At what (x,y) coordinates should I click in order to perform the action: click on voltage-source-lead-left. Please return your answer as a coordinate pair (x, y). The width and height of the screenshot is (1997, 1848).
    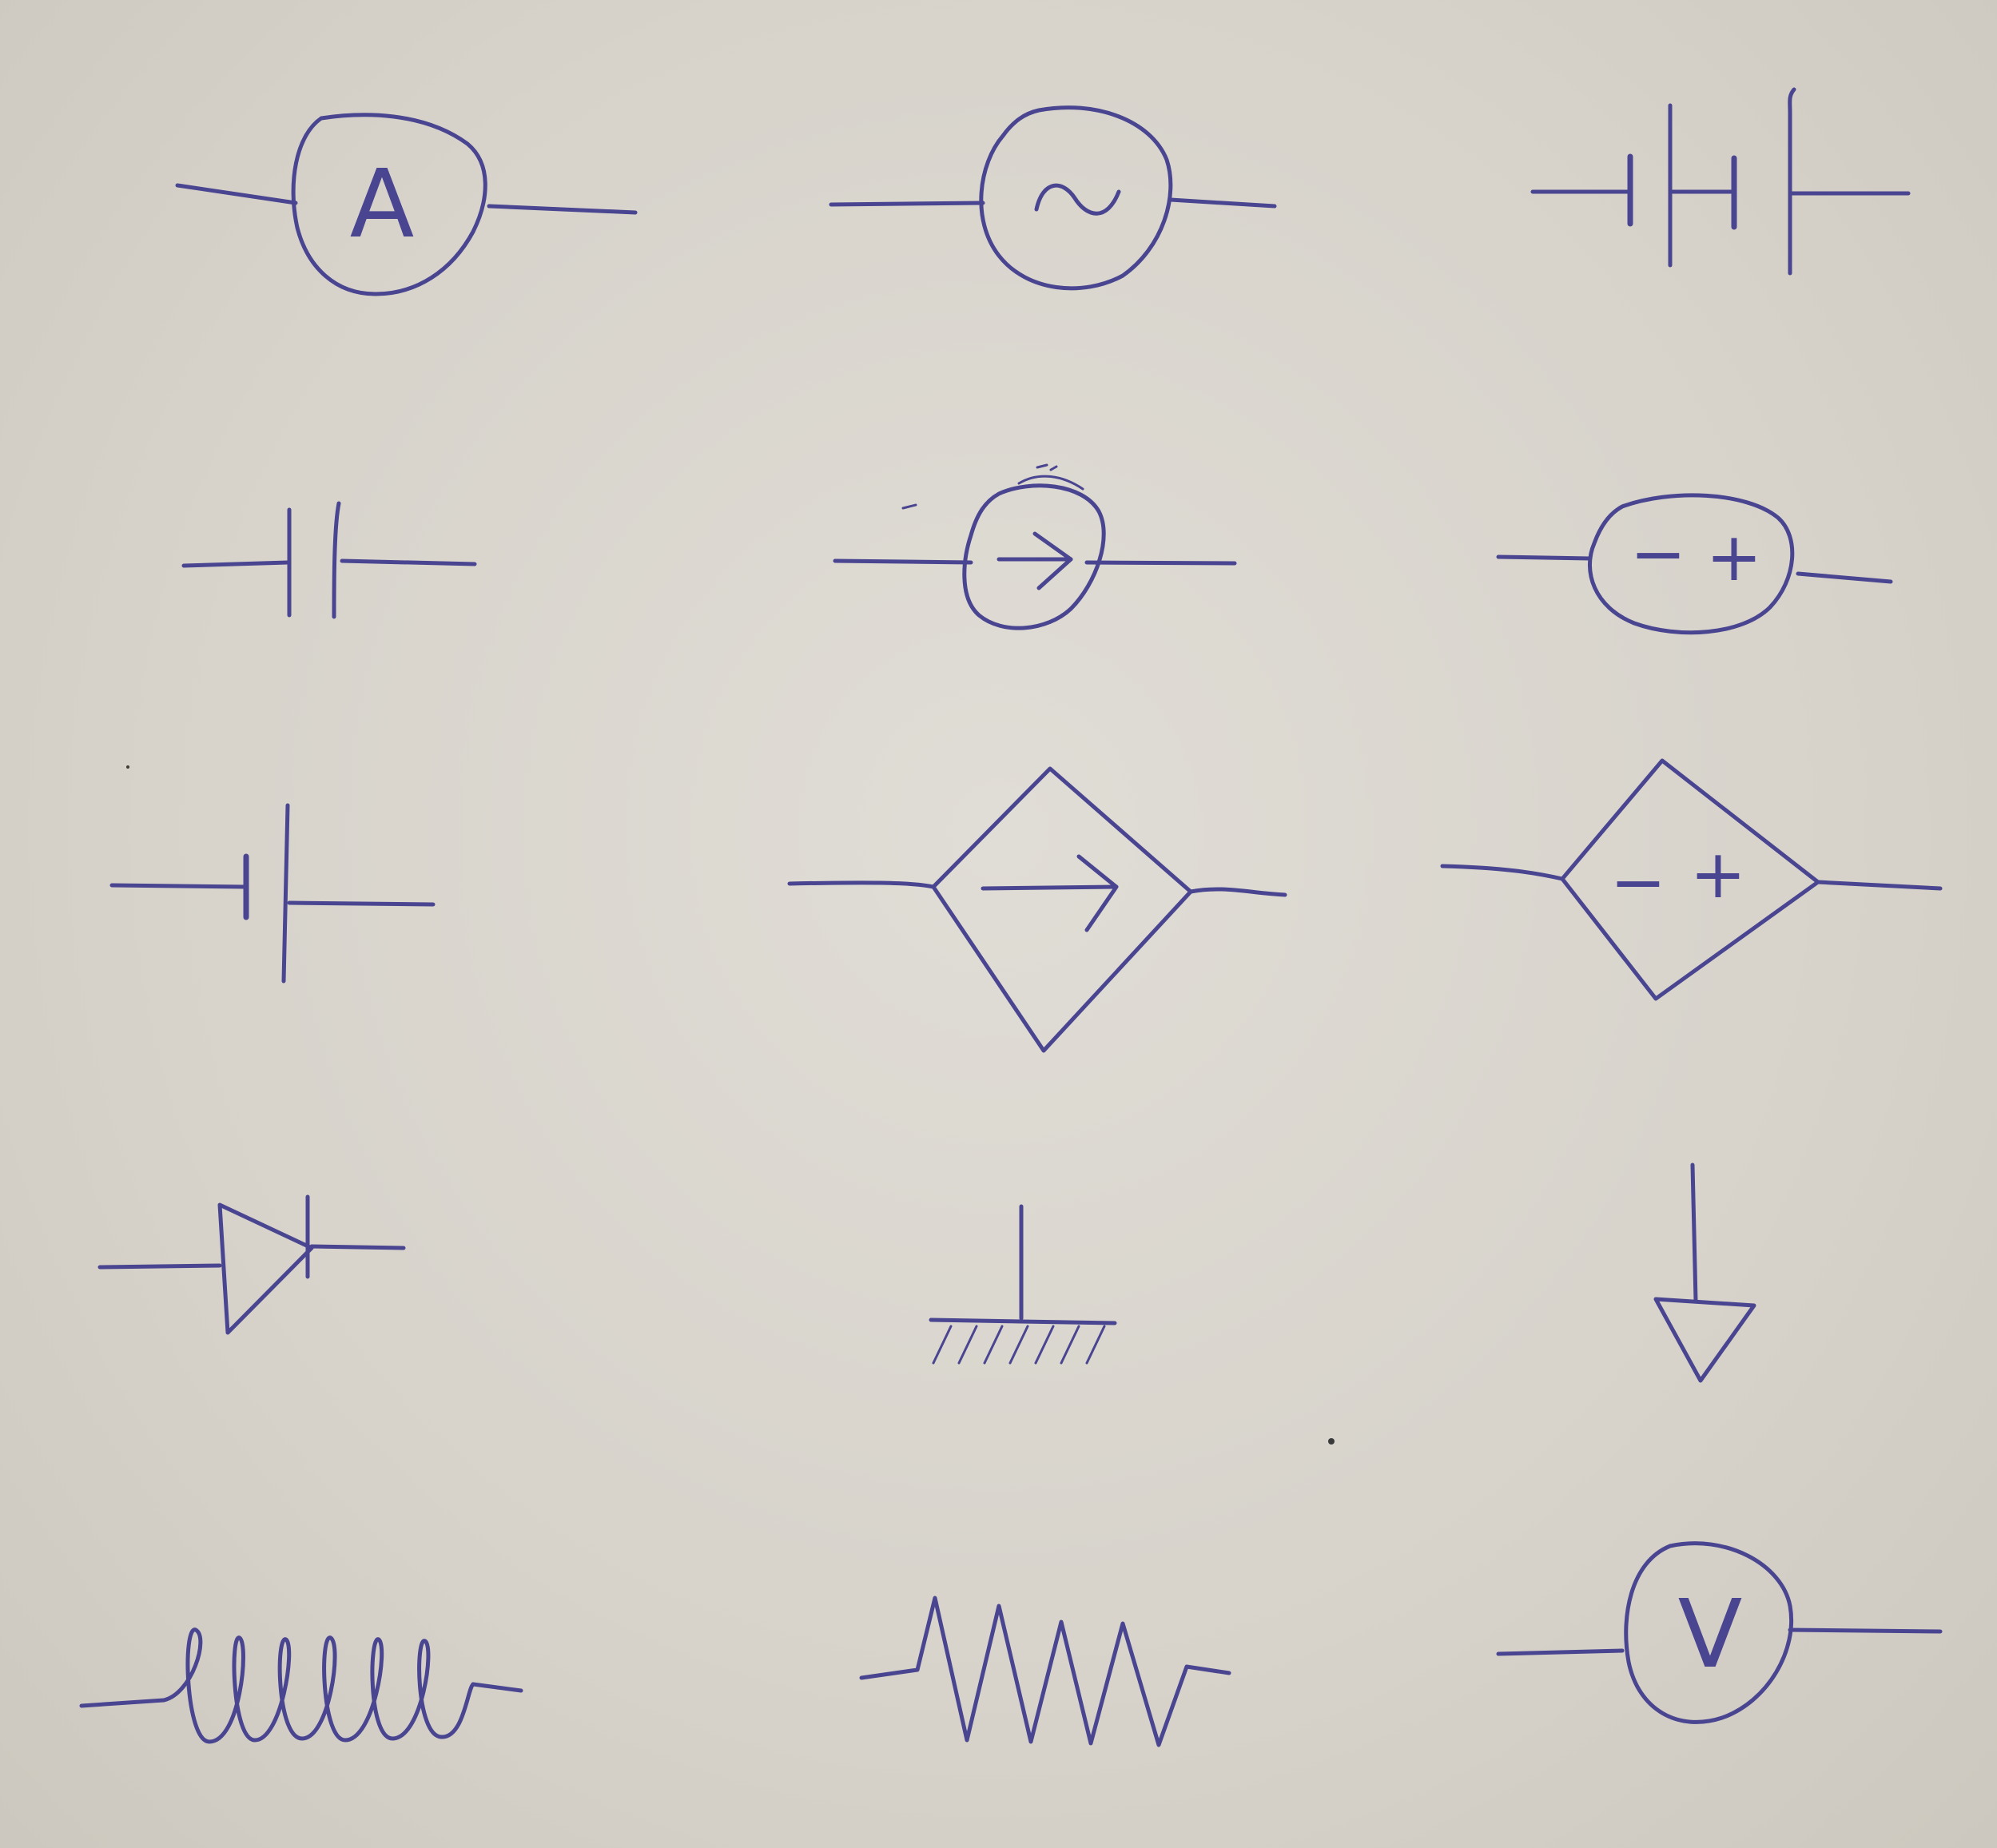
    Looking at the image, I should click on (1544, 557).